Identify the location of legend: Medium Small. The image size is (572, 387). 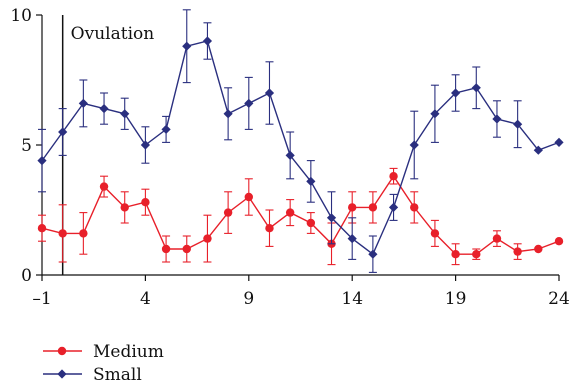
(103, 363).